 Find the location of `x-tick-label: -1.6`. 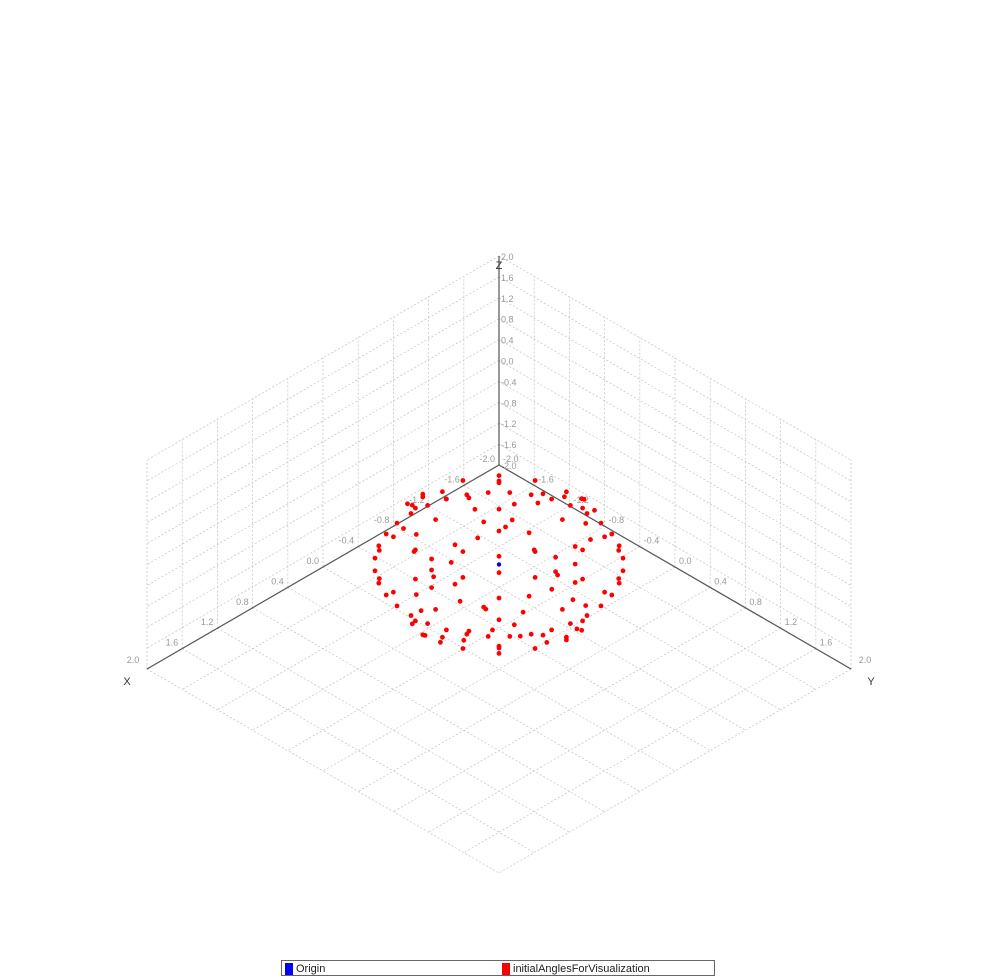

x-tick-label: -1.6 is located at coordinates (452, 479).